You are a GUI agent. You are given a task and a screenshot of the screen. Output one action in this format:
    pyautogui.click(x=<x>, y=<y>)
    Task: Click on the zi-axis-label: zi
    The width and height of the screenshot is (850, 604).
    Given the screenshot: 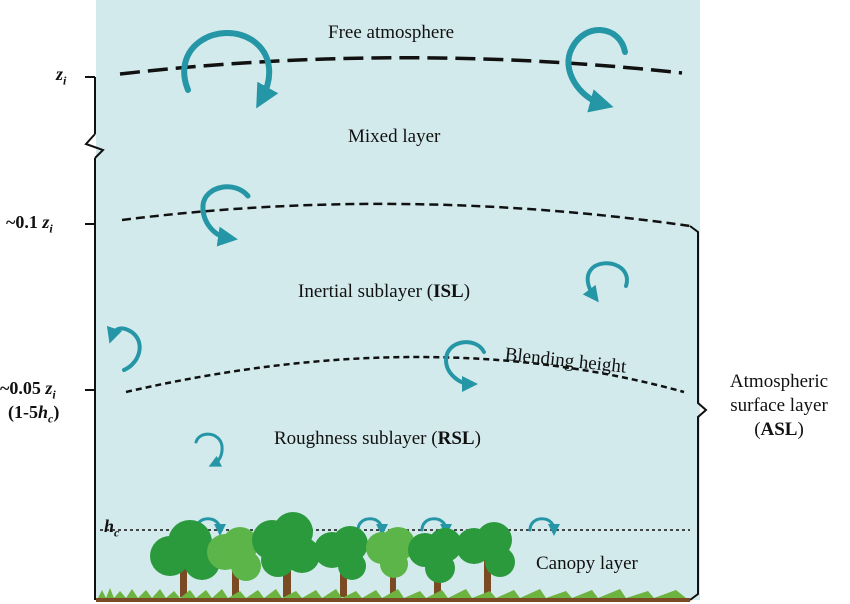 What is the action you would take?
    pyautogui.click(x=61, y=76)
    